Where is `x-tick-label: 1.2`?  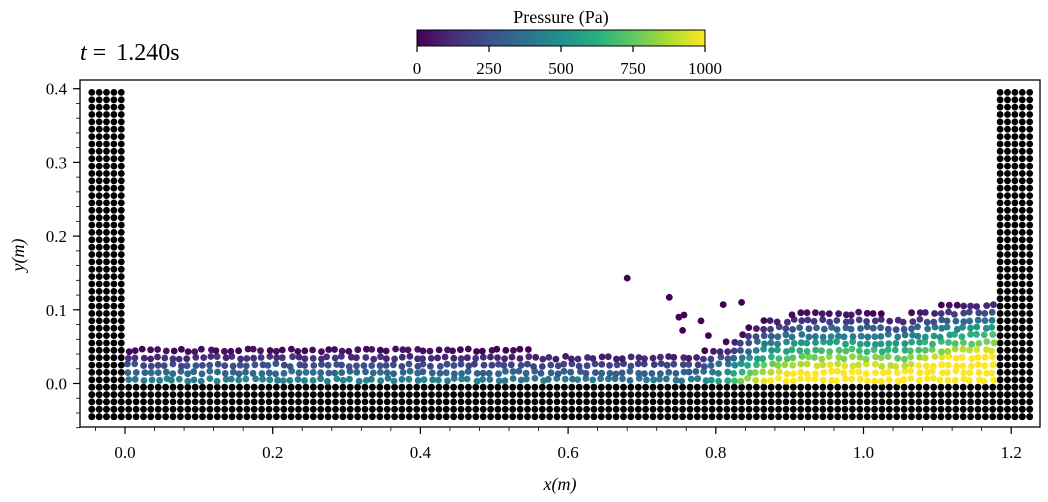
x-tick-label: 1.2 is located at coordinates (1011, 452).